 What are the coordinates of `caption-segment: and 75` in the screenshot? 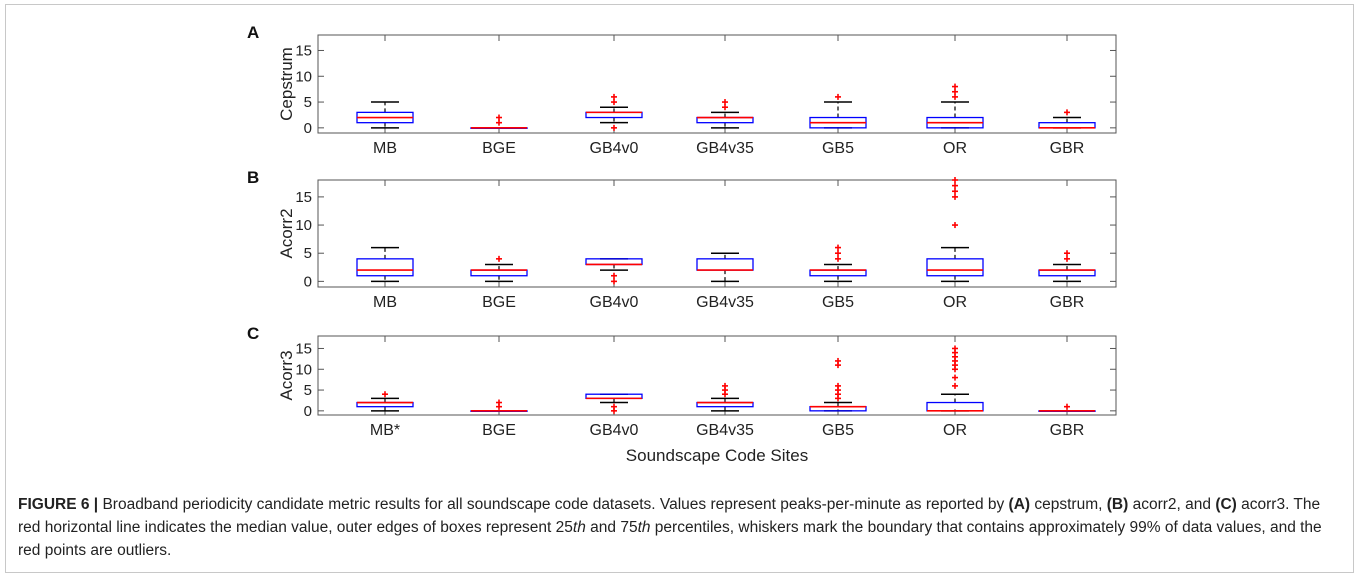 It's located at (611, 527).